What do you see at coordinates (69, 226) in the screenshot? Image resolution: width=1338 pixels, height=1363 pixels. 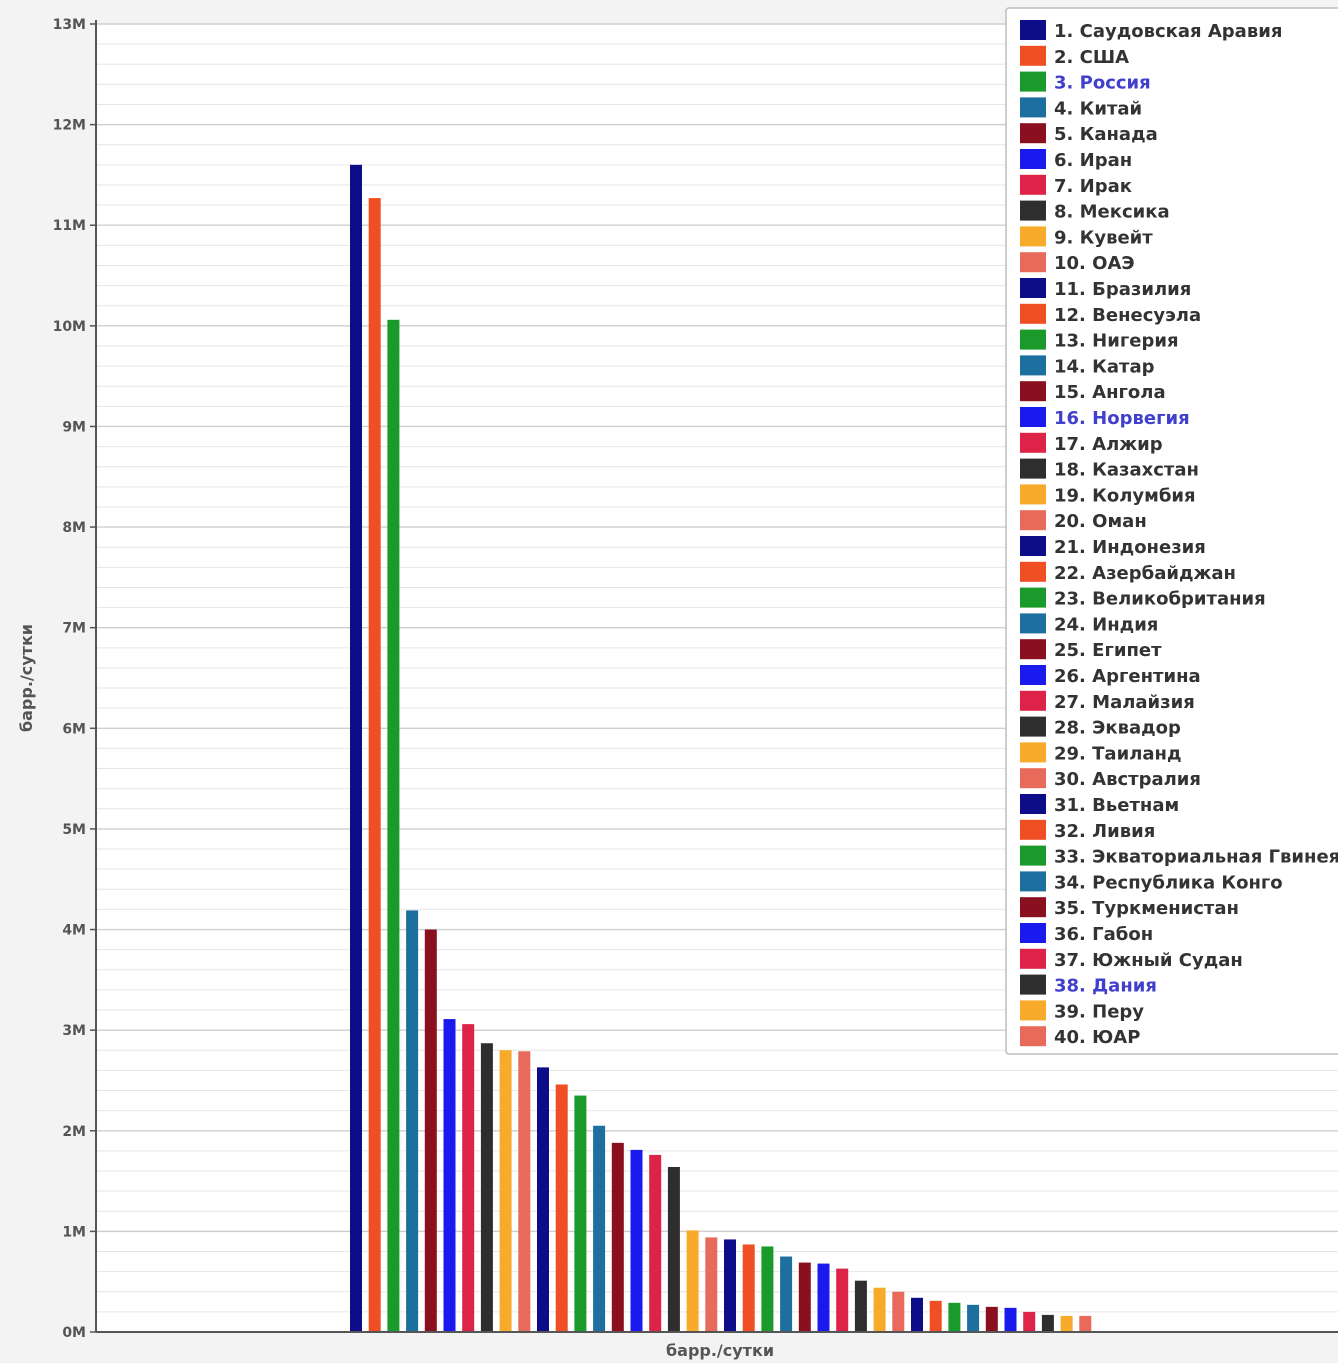 I see `y-tick-label: 11M` at bounding box center [69, 226].